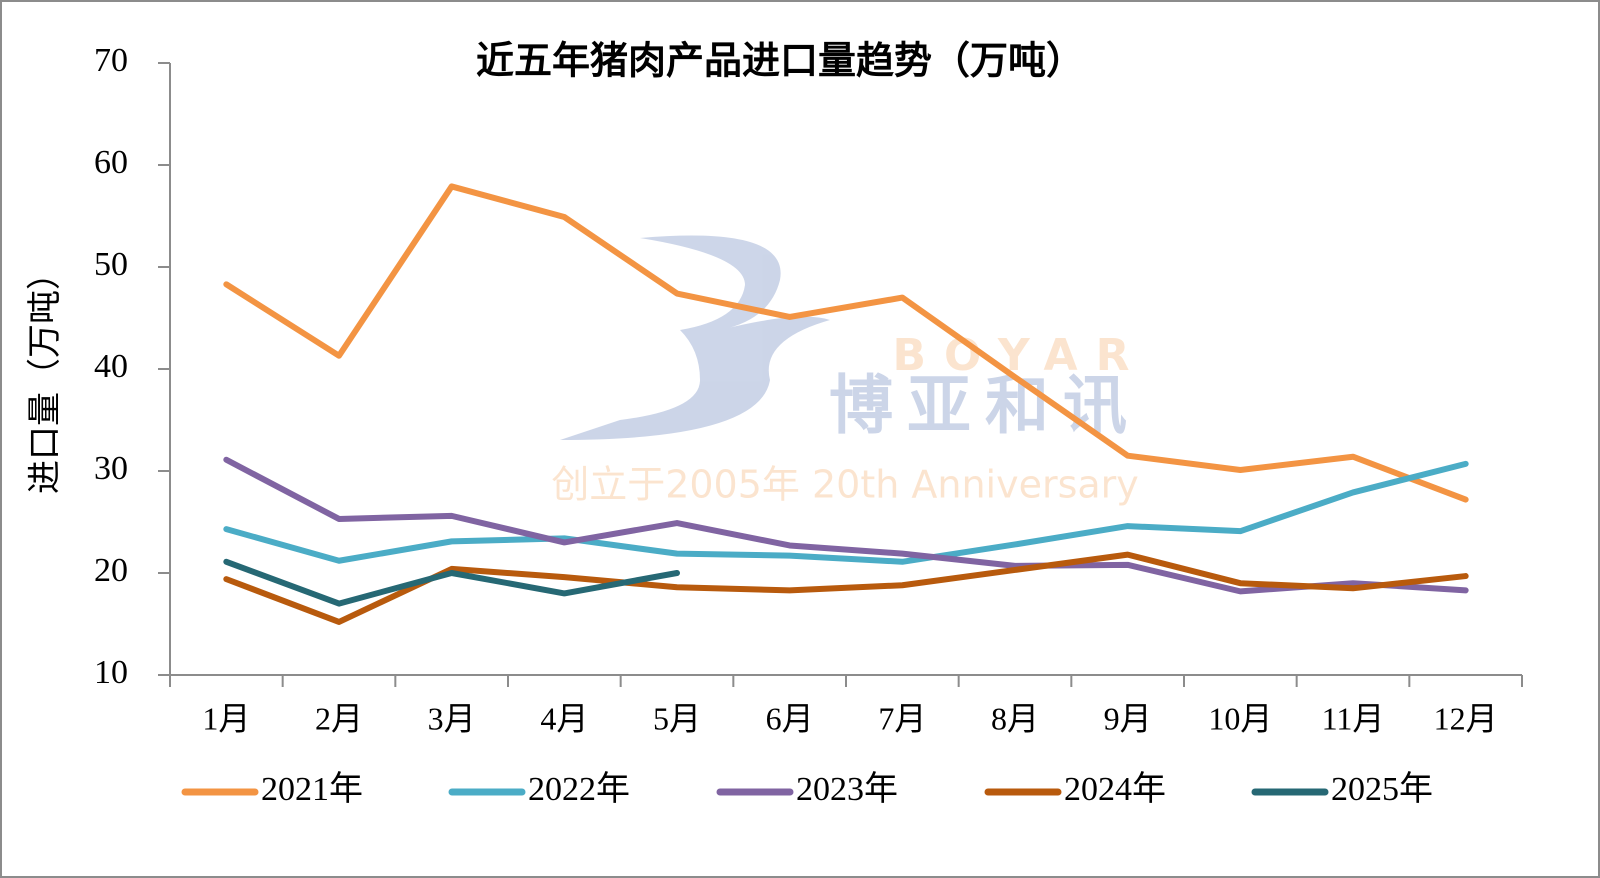 This screenshot has height=878, width=1600. What do you see at coordinates (1240, 718) in the screenshot?
I see `x-tick-label: 10月` at bounding box center [1240, 718].